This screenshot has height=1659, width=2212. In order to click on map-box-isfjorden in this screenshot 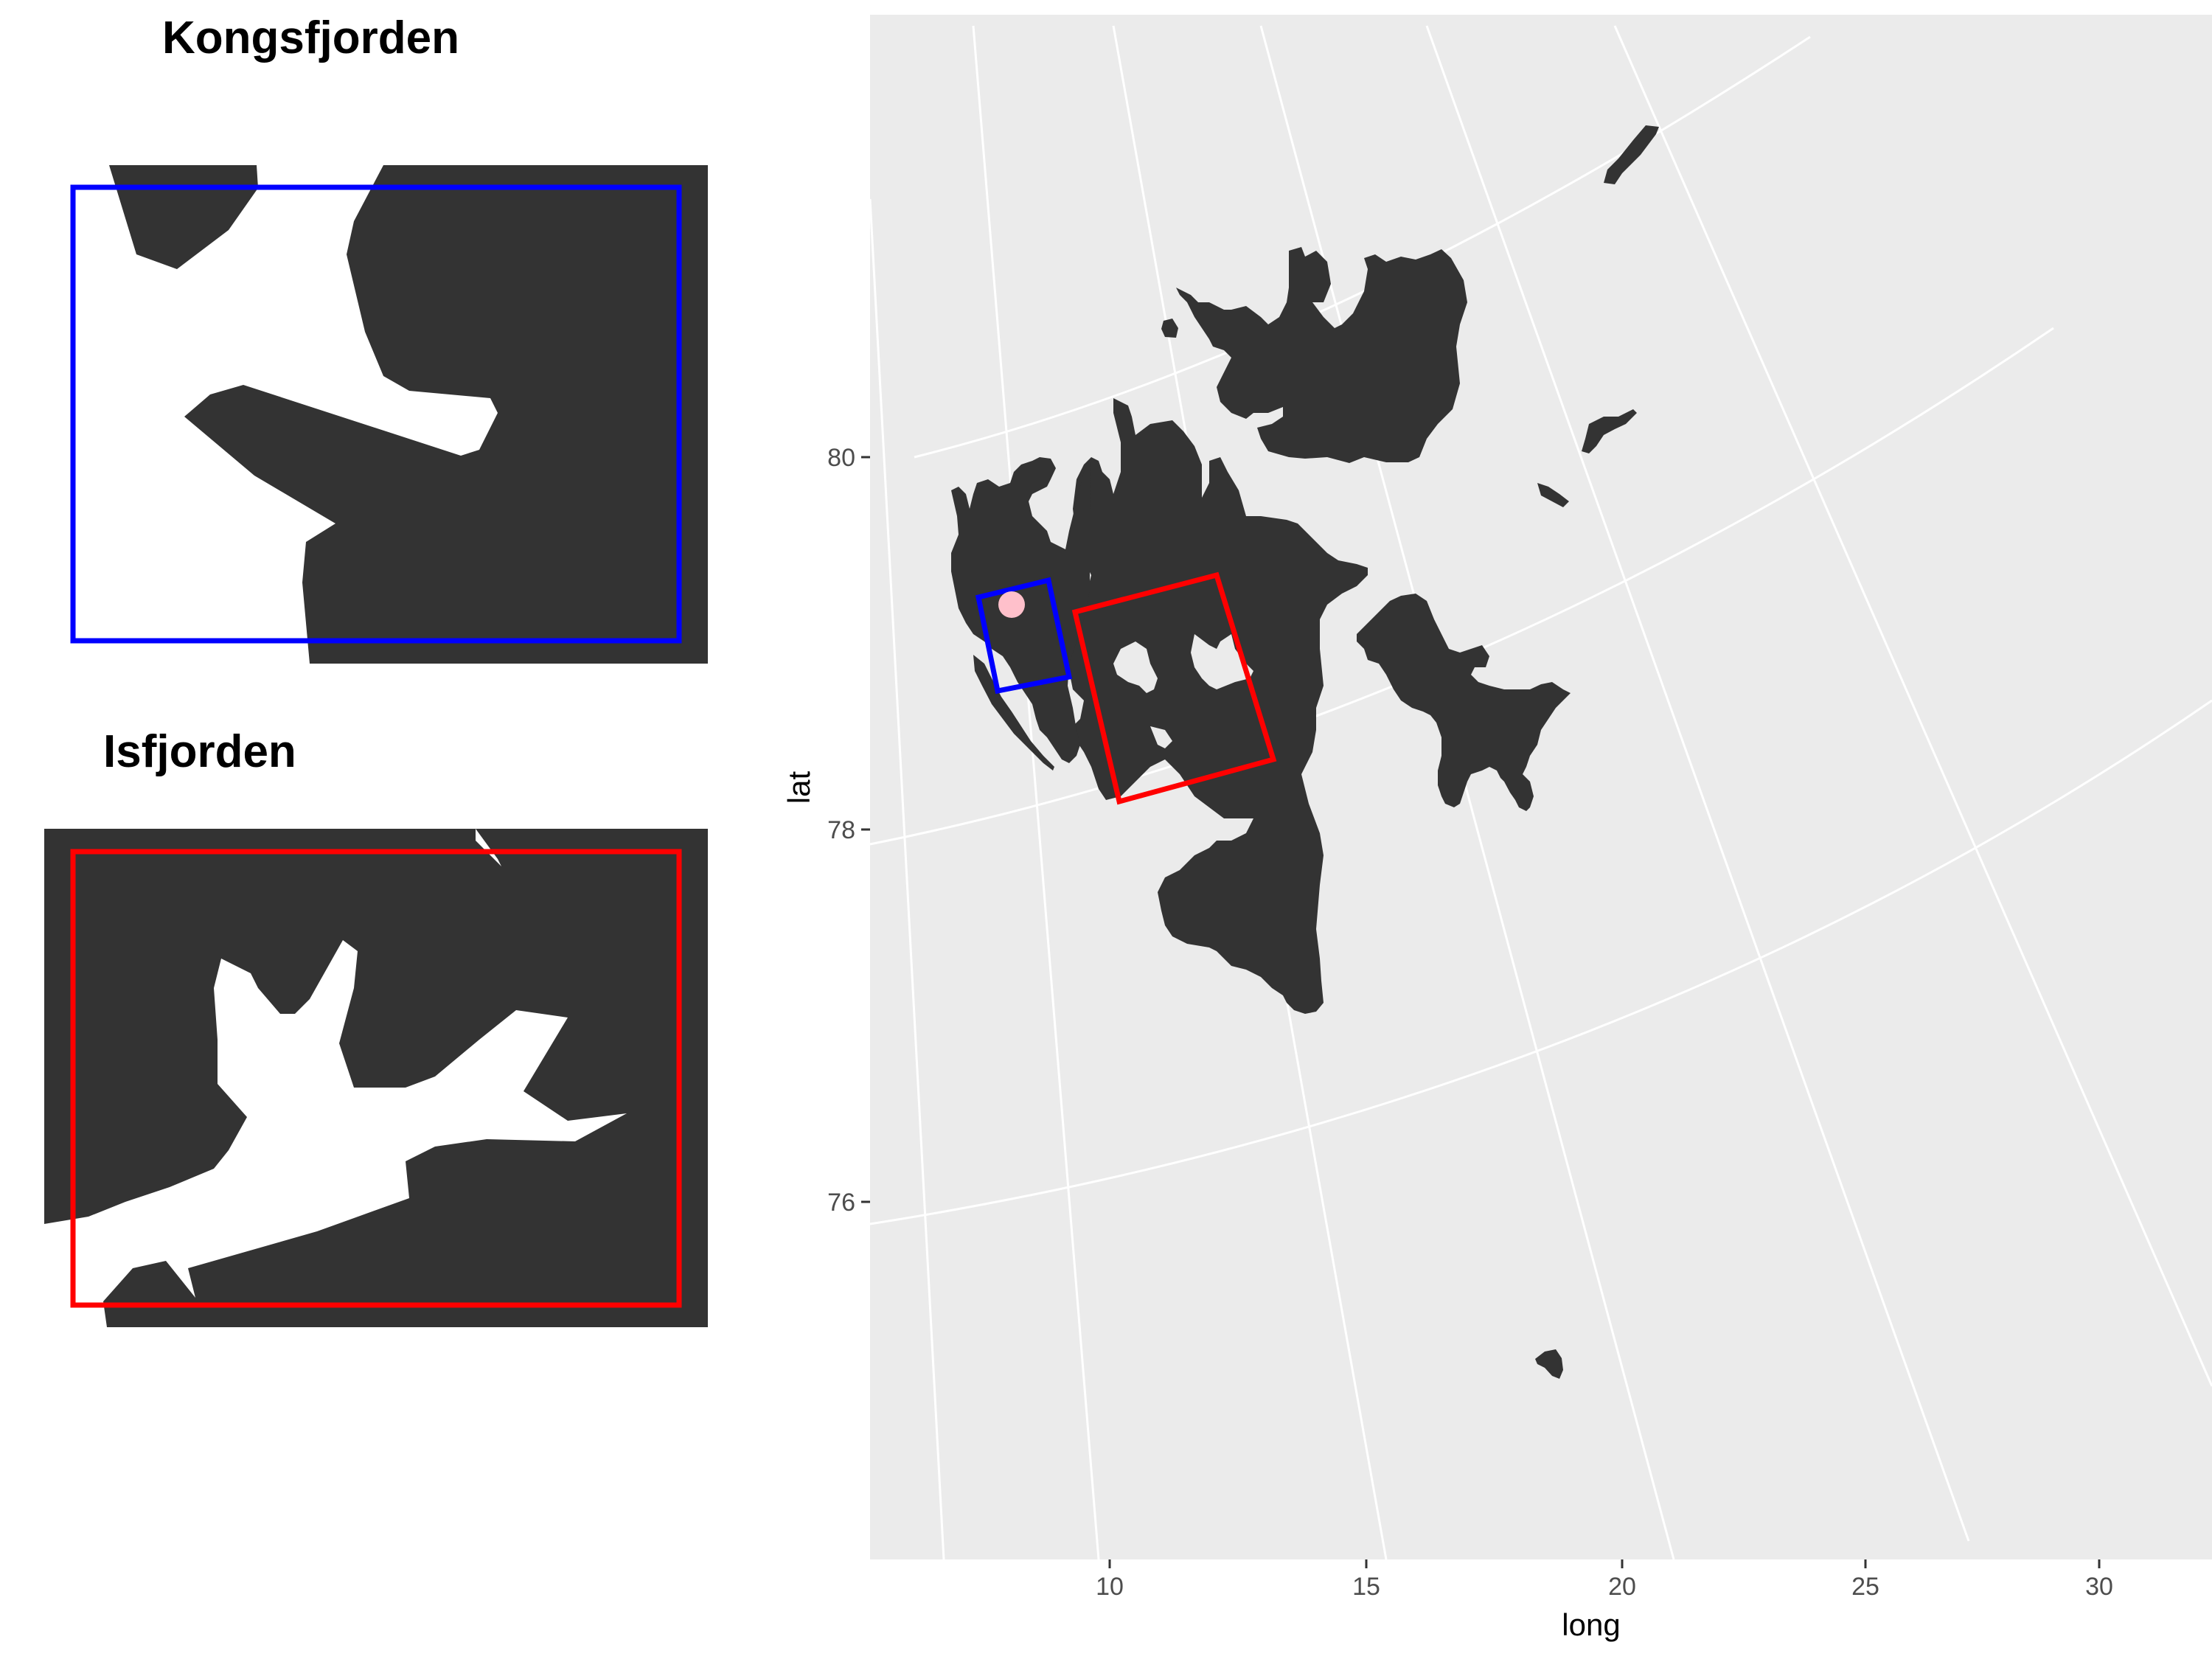, I will do `click(1174, 688)`.